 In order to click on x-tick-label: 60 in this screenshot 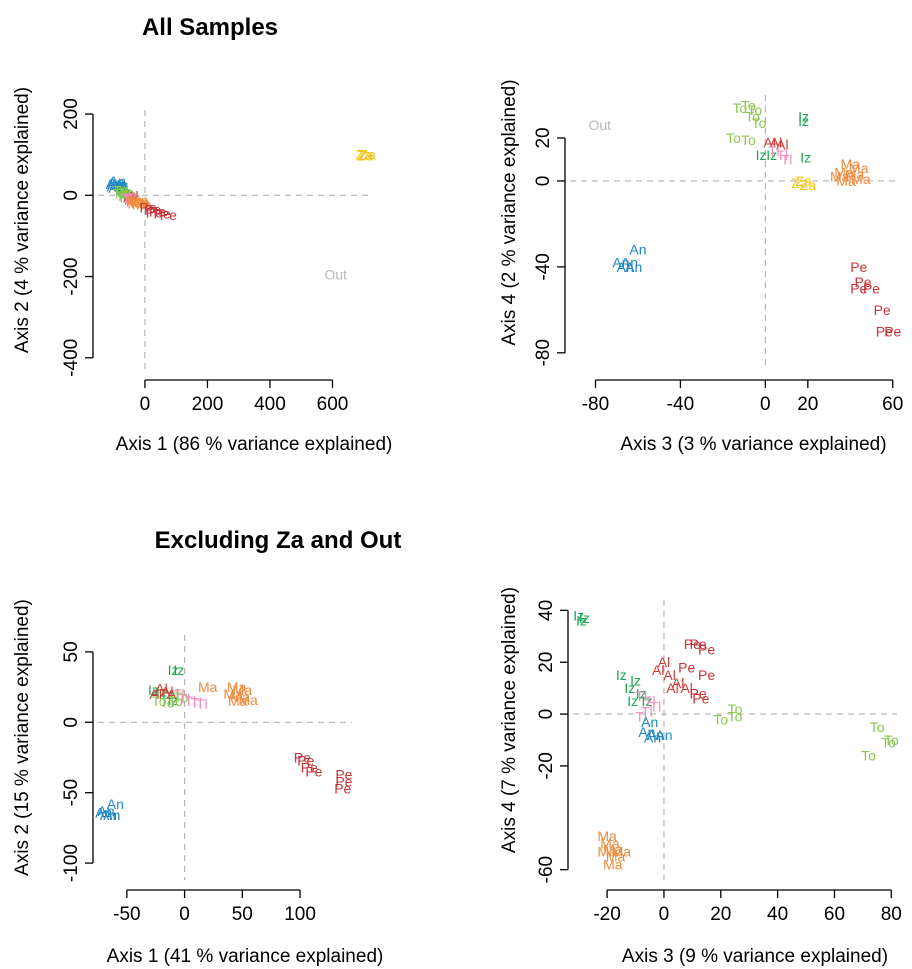, I will do `click(892, 404)`.